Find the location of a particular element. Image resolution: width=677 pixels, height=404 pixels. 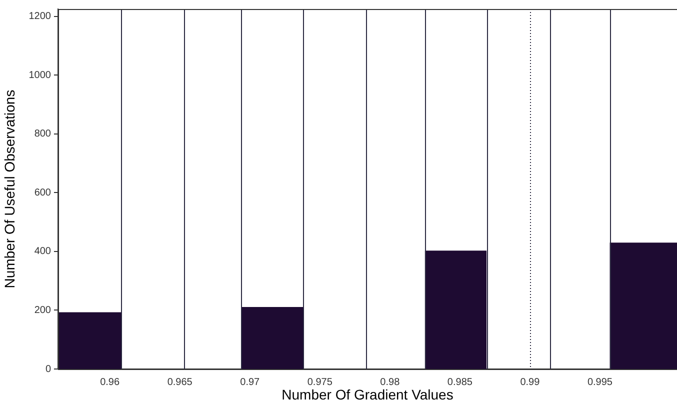

x-tick-label: 0.985 is located at coordinates (460, 382).